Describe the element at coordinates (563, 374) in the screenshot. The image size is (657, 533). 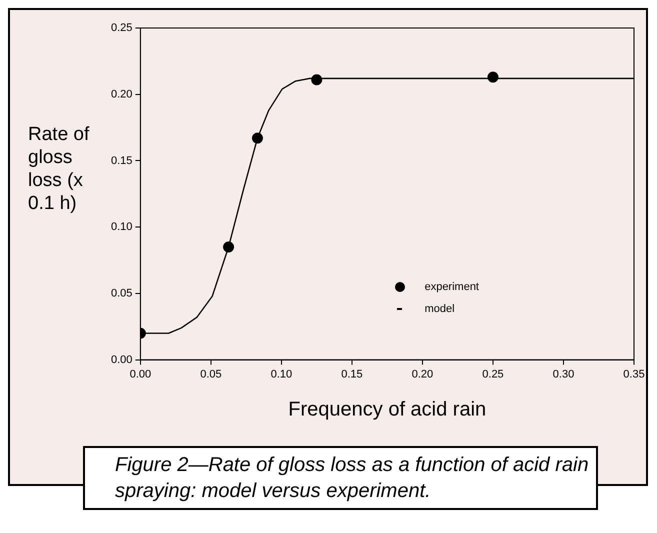
I see `x-tick-label: 0.30` at that location.